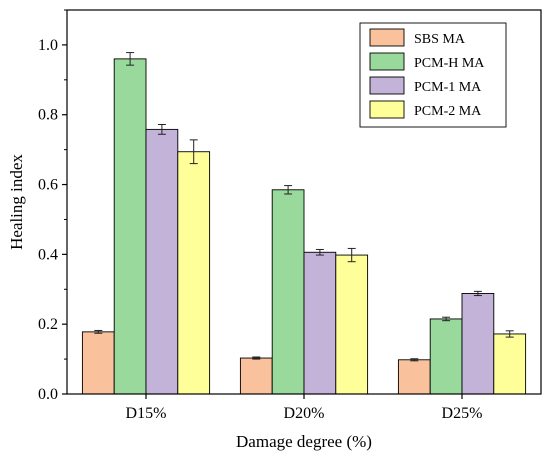  What do you see at coordinates (52, 206) in the screenshot?
I see `y-axis: 0.0 0.2 0.4 0.6 0.8 1.0` at bounding box center [52, 206].